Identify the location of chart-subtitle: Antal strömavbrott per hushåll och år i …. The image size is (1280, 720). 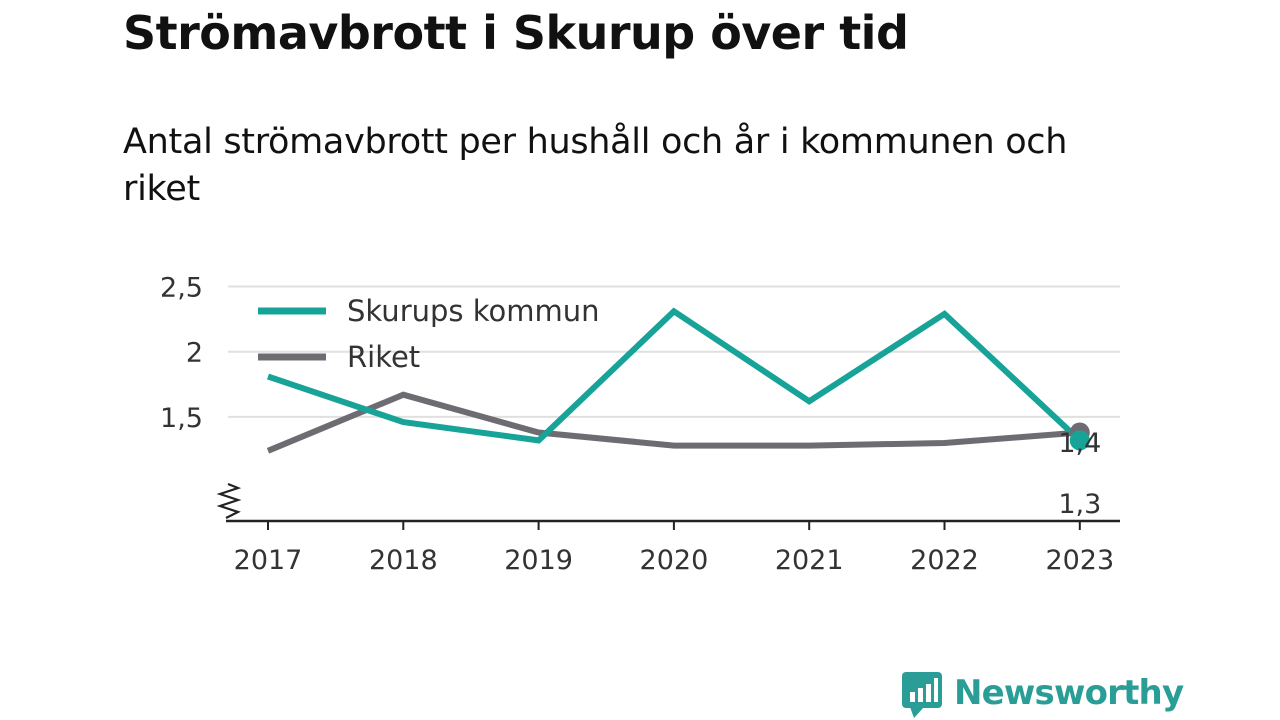
(595, 165).